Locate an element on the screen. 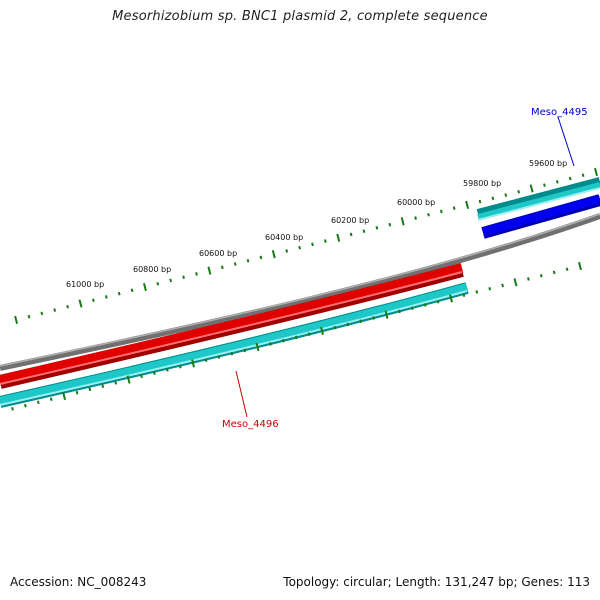 The image size is (600, 600). forward-cds-outer is located at coordinates (538, 199).